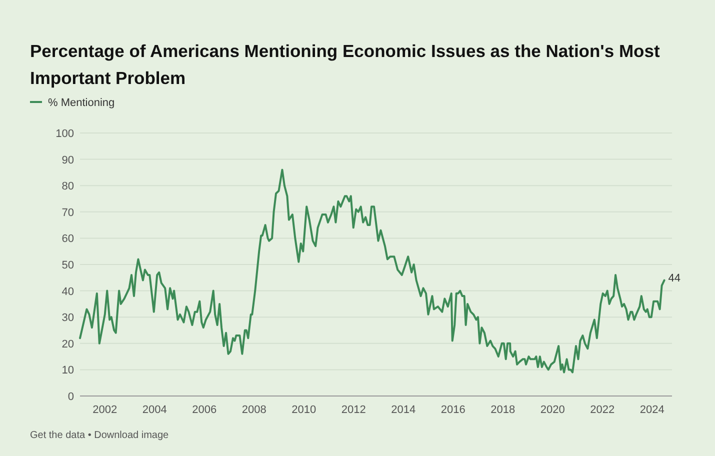 The width and height of the screenshot is (715, 456). Describe the element at coordinates (304, 410) in the screenshot. I see `x-tick-label: 2010` at that location.